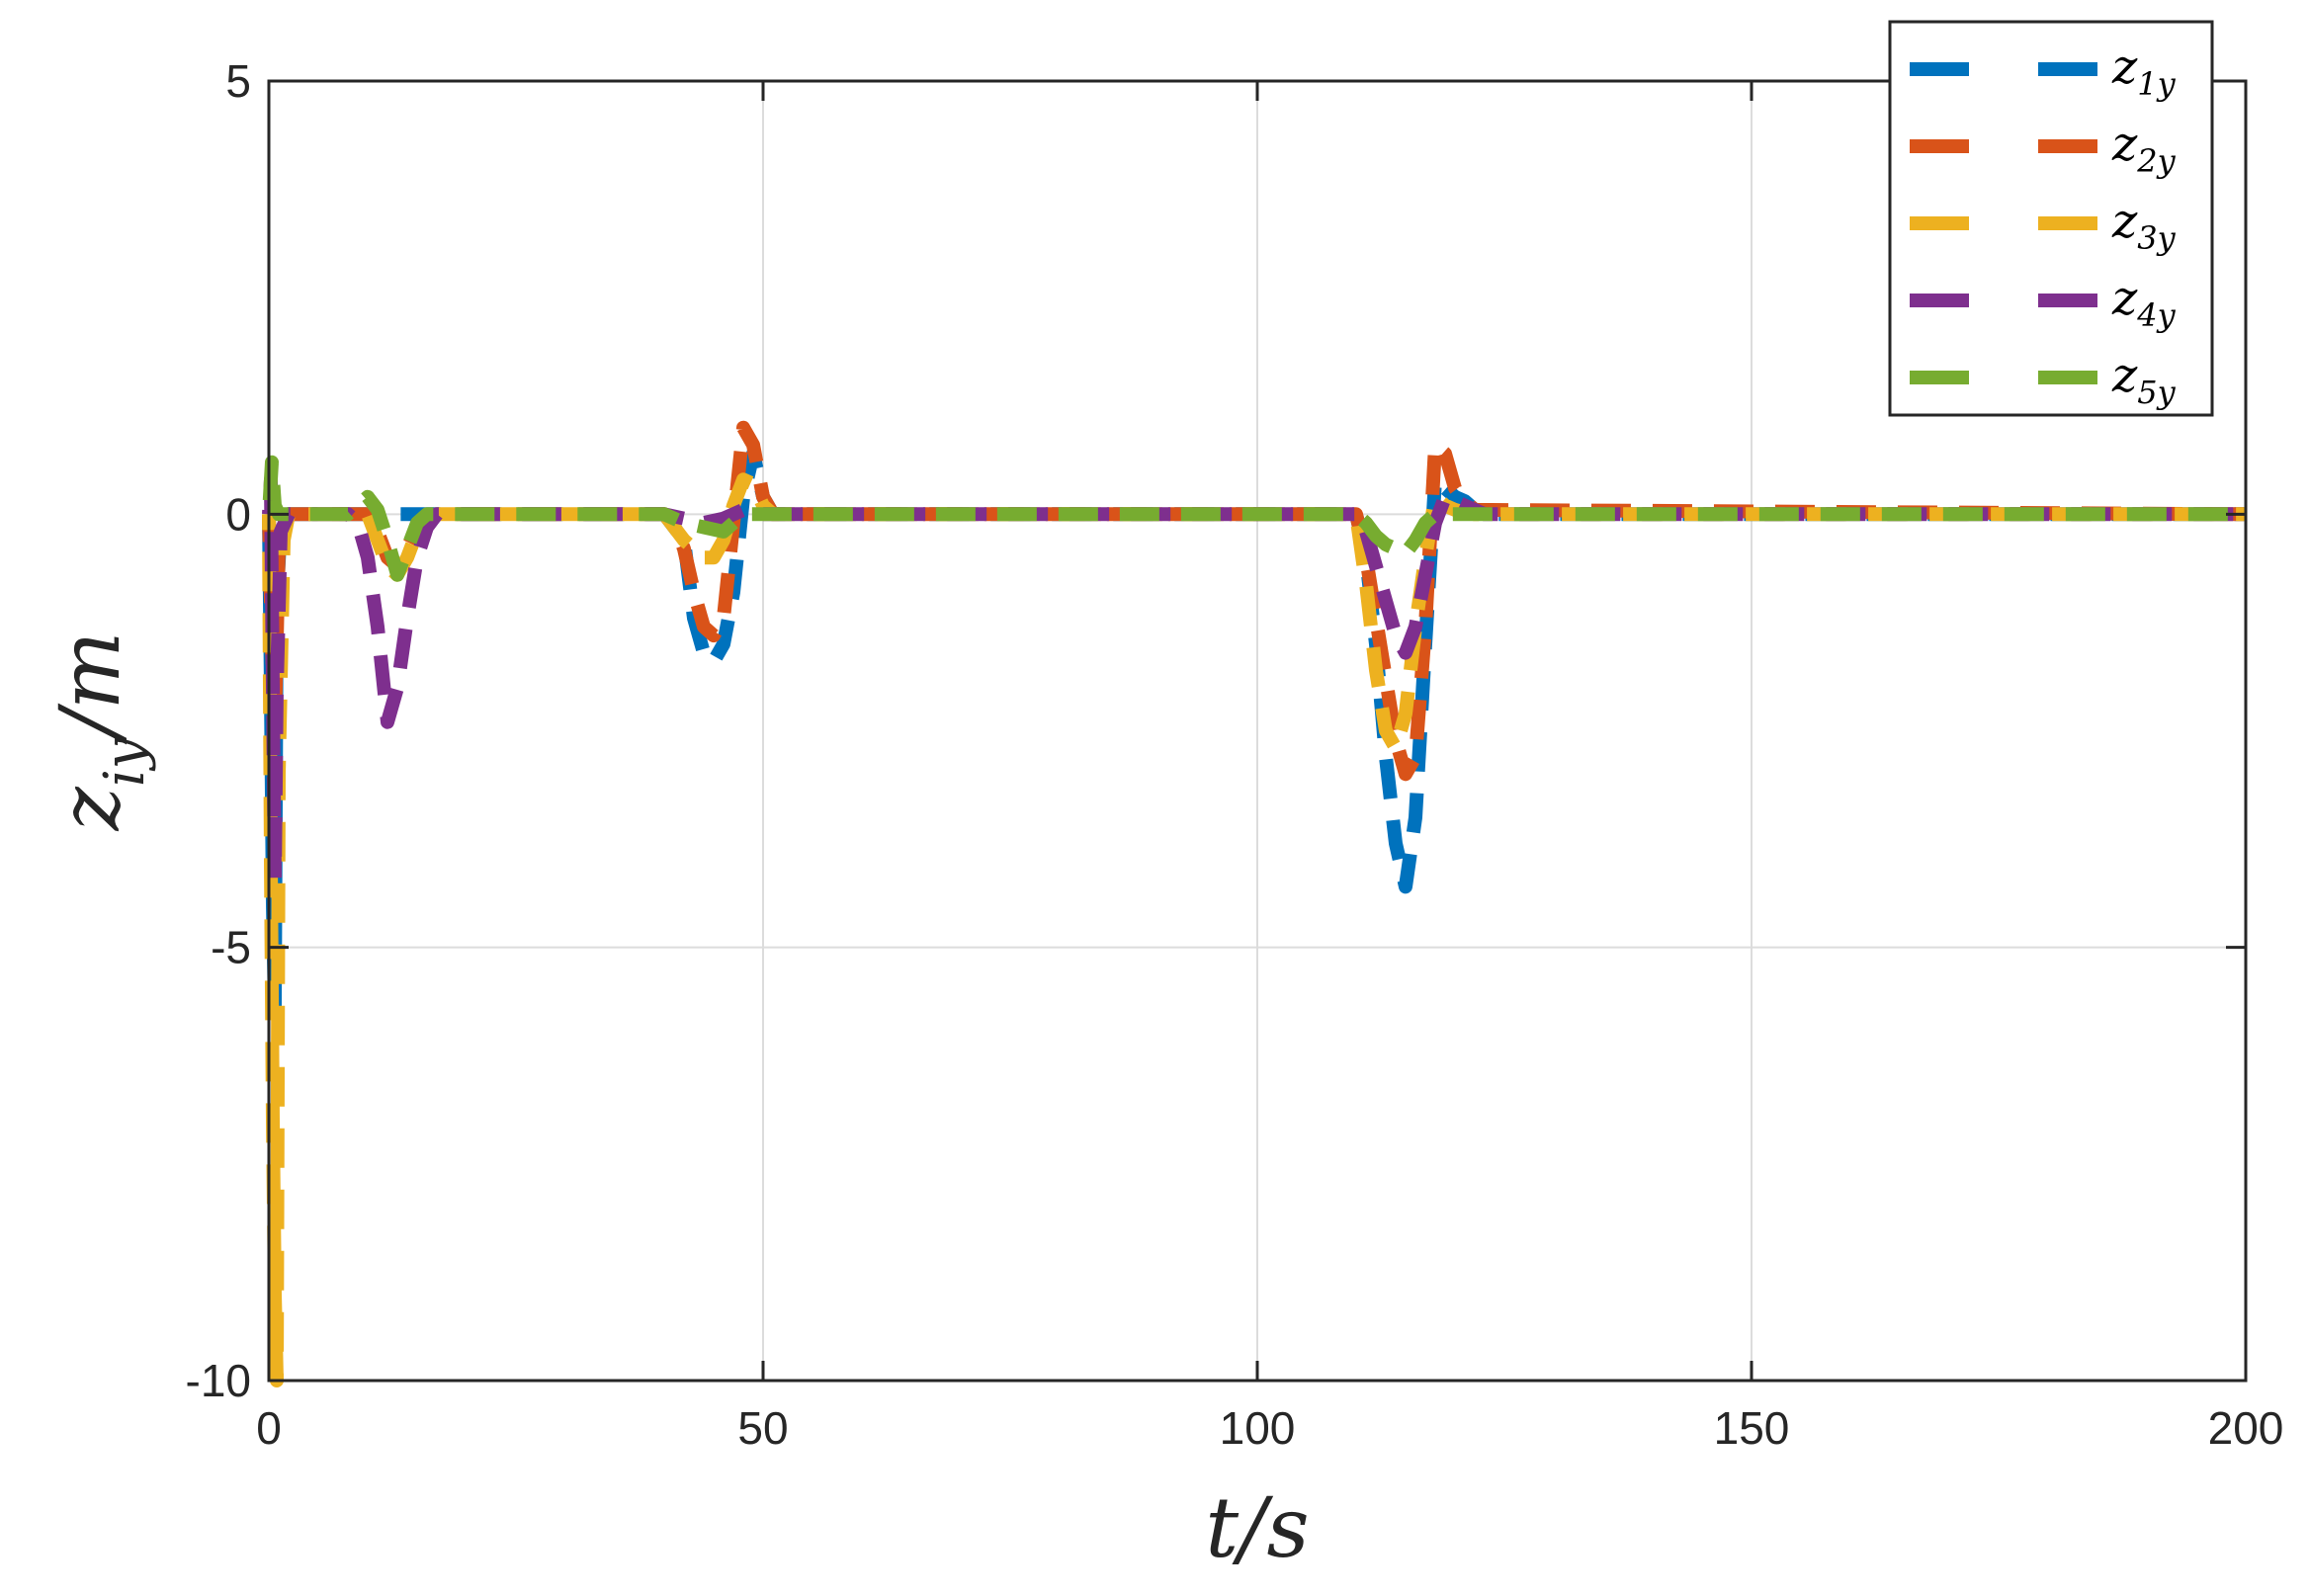  I want to click on x-tick-label: 150, so click(1752, 1428).